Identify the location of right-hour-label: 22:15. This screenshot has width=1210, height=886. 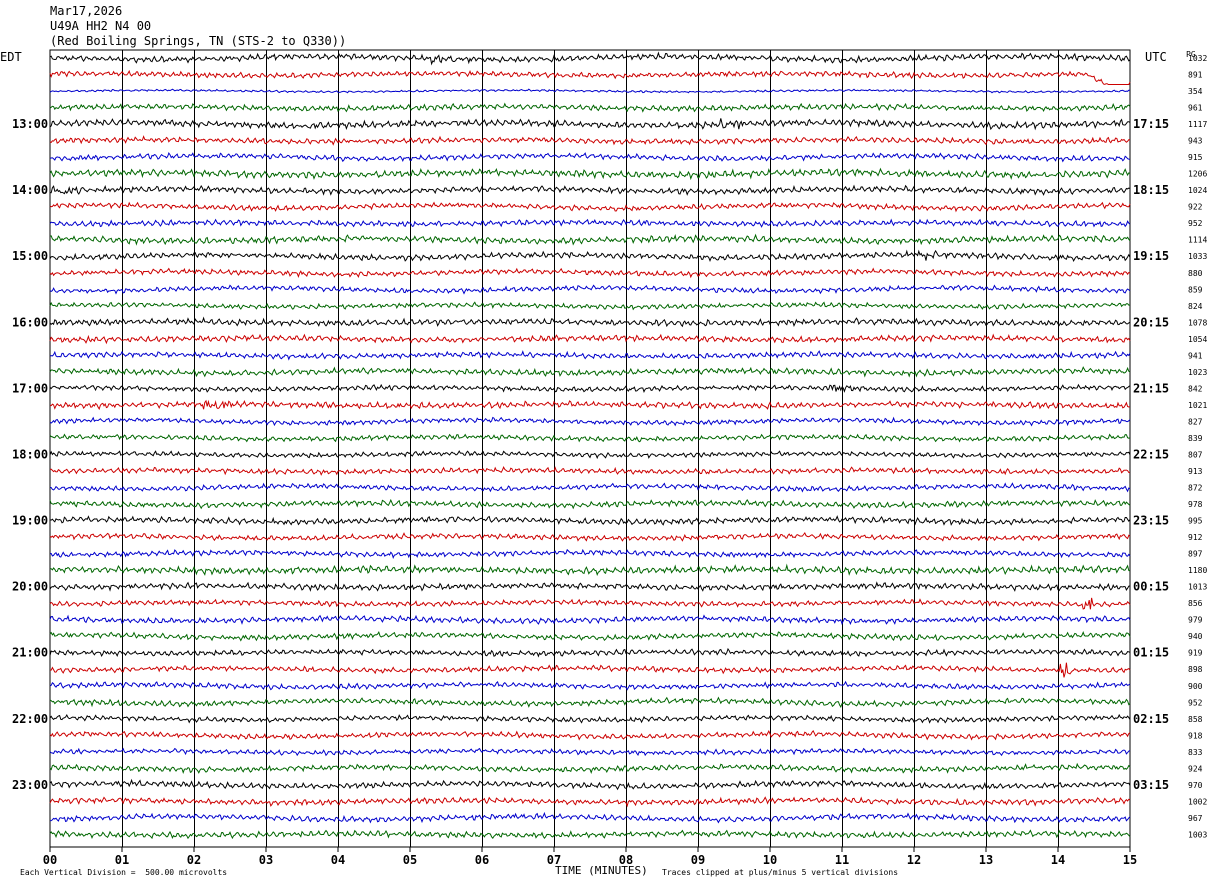
(1151, 454).